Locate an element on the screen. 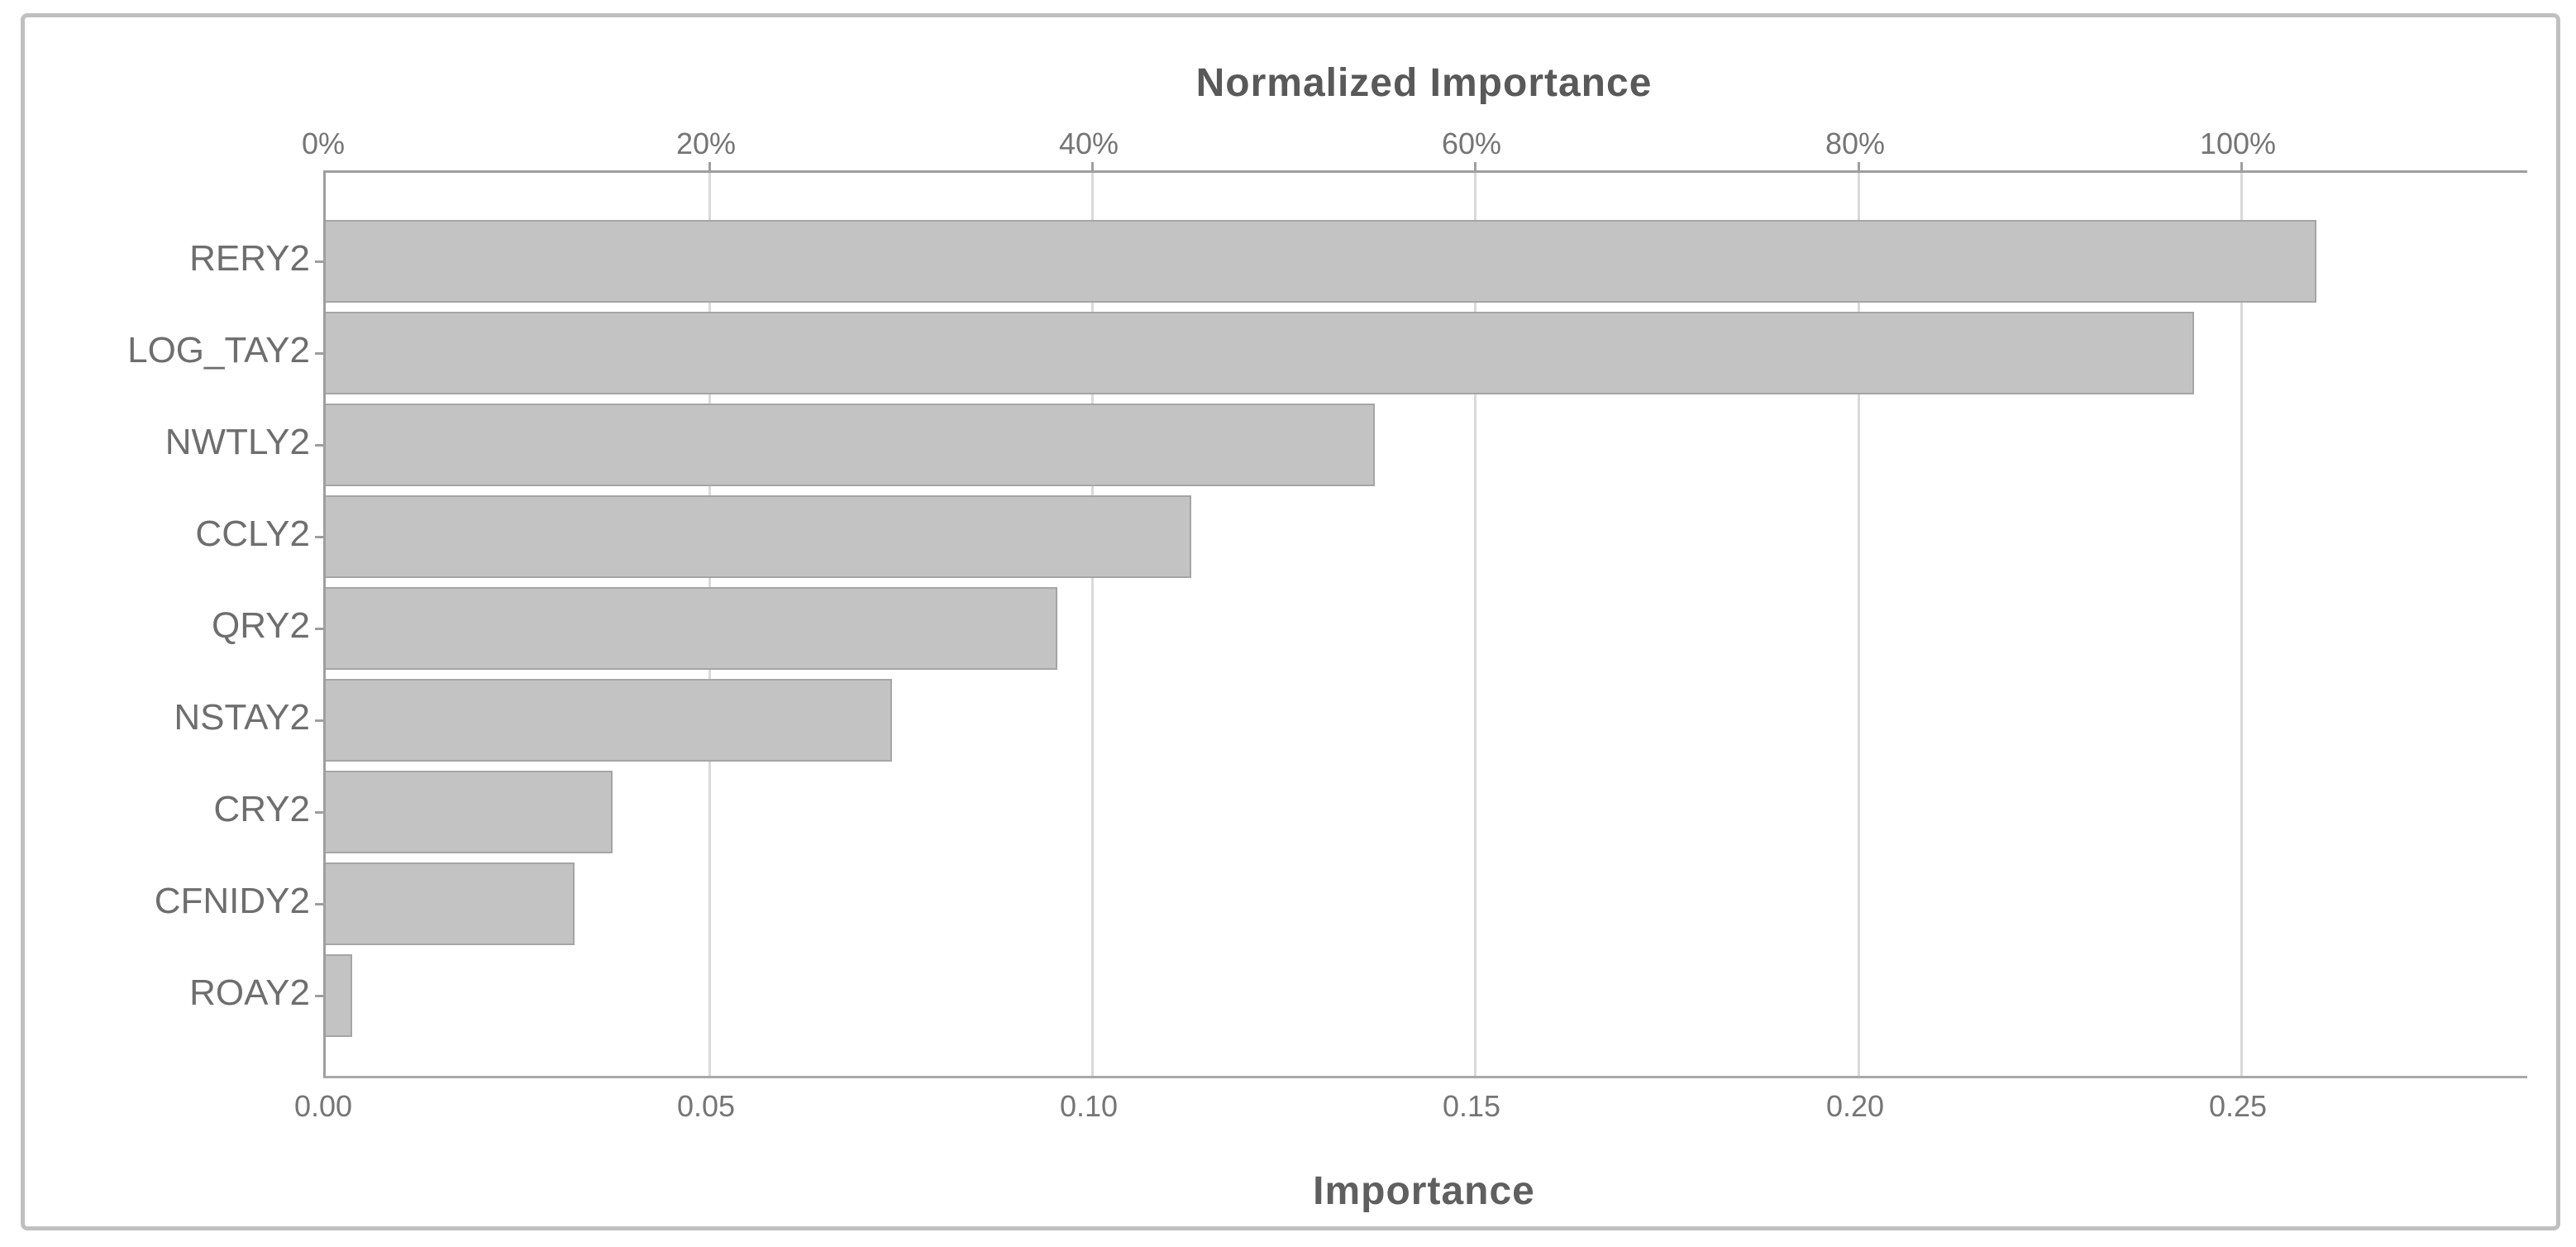  category-label: CRY2 is located at coordinates (261, 809).